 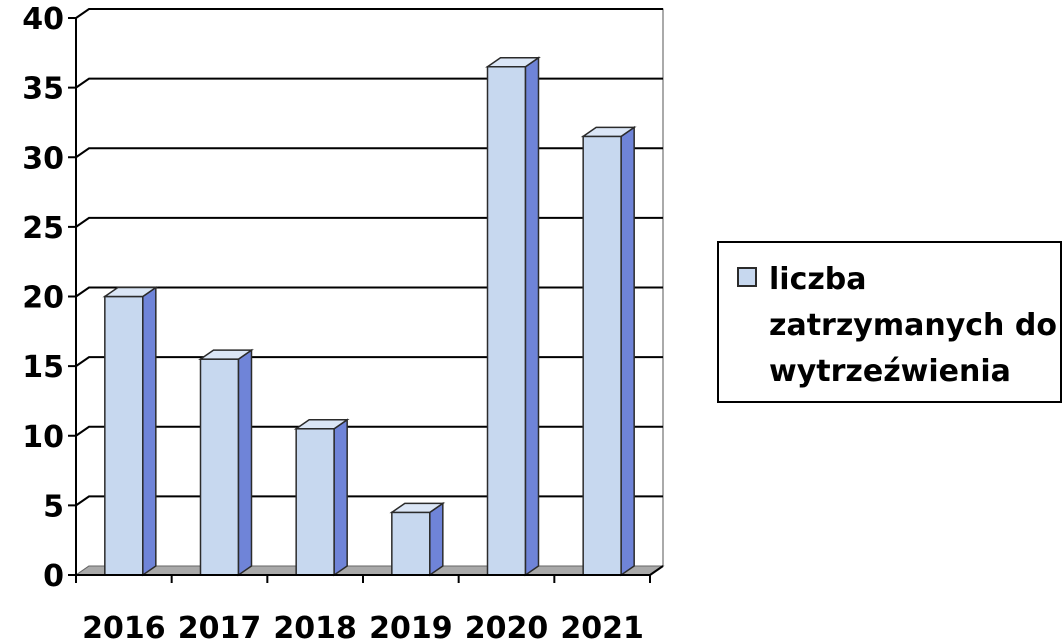 I want to click on legend-swatch, so click(x=747, y=277).